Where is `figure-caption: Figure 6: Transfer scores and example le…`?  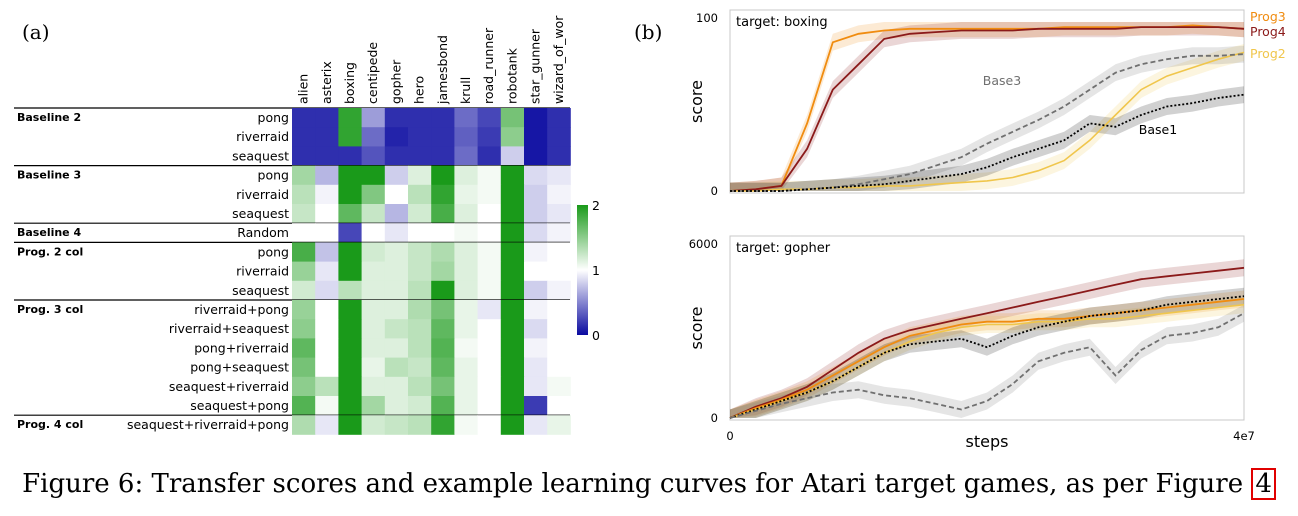 figure-caption: Figure 6: Transfer scores and example le… is located at coordinates (649, 484).